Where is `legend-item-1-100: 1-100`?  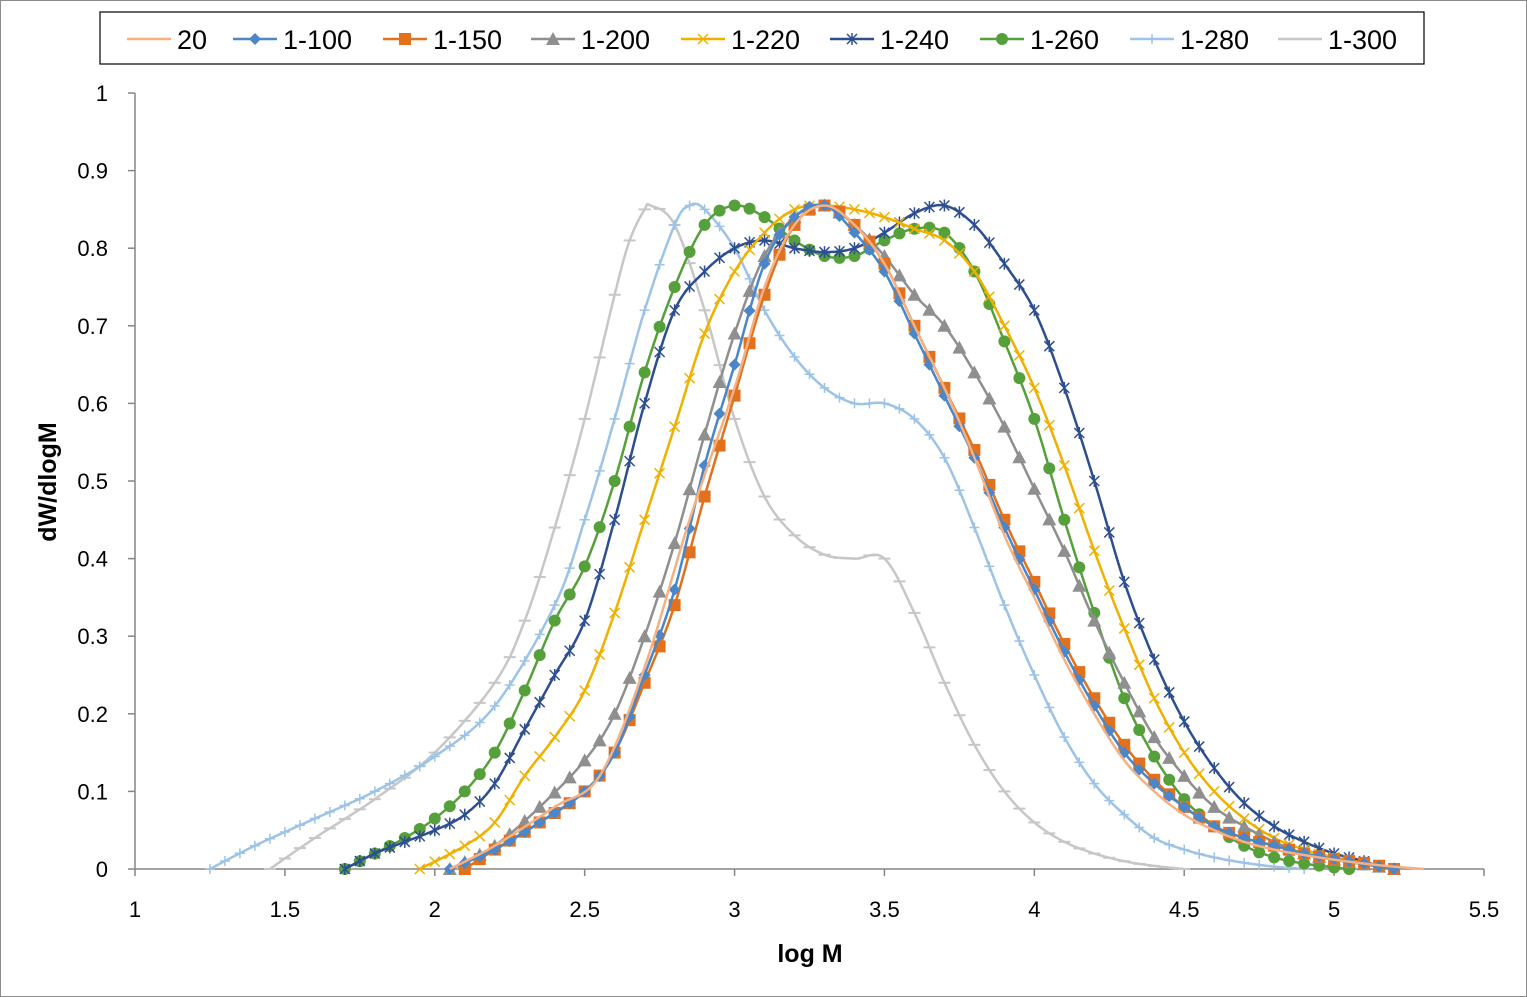
legend-item-1-100: 1-100 is located at coordinates (292, 40).